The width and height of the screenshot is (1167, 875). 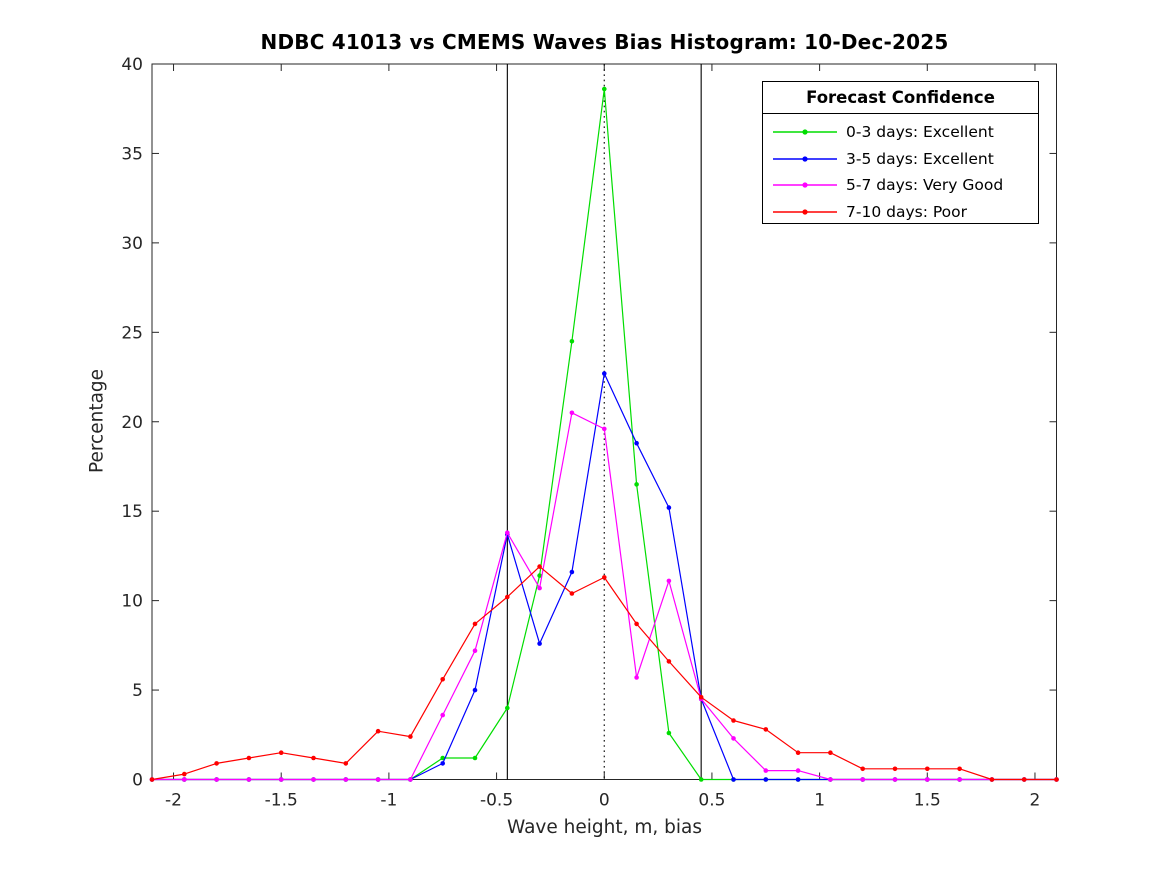 I want to click on y-tick-label: 20, so click(x=132, y=423).